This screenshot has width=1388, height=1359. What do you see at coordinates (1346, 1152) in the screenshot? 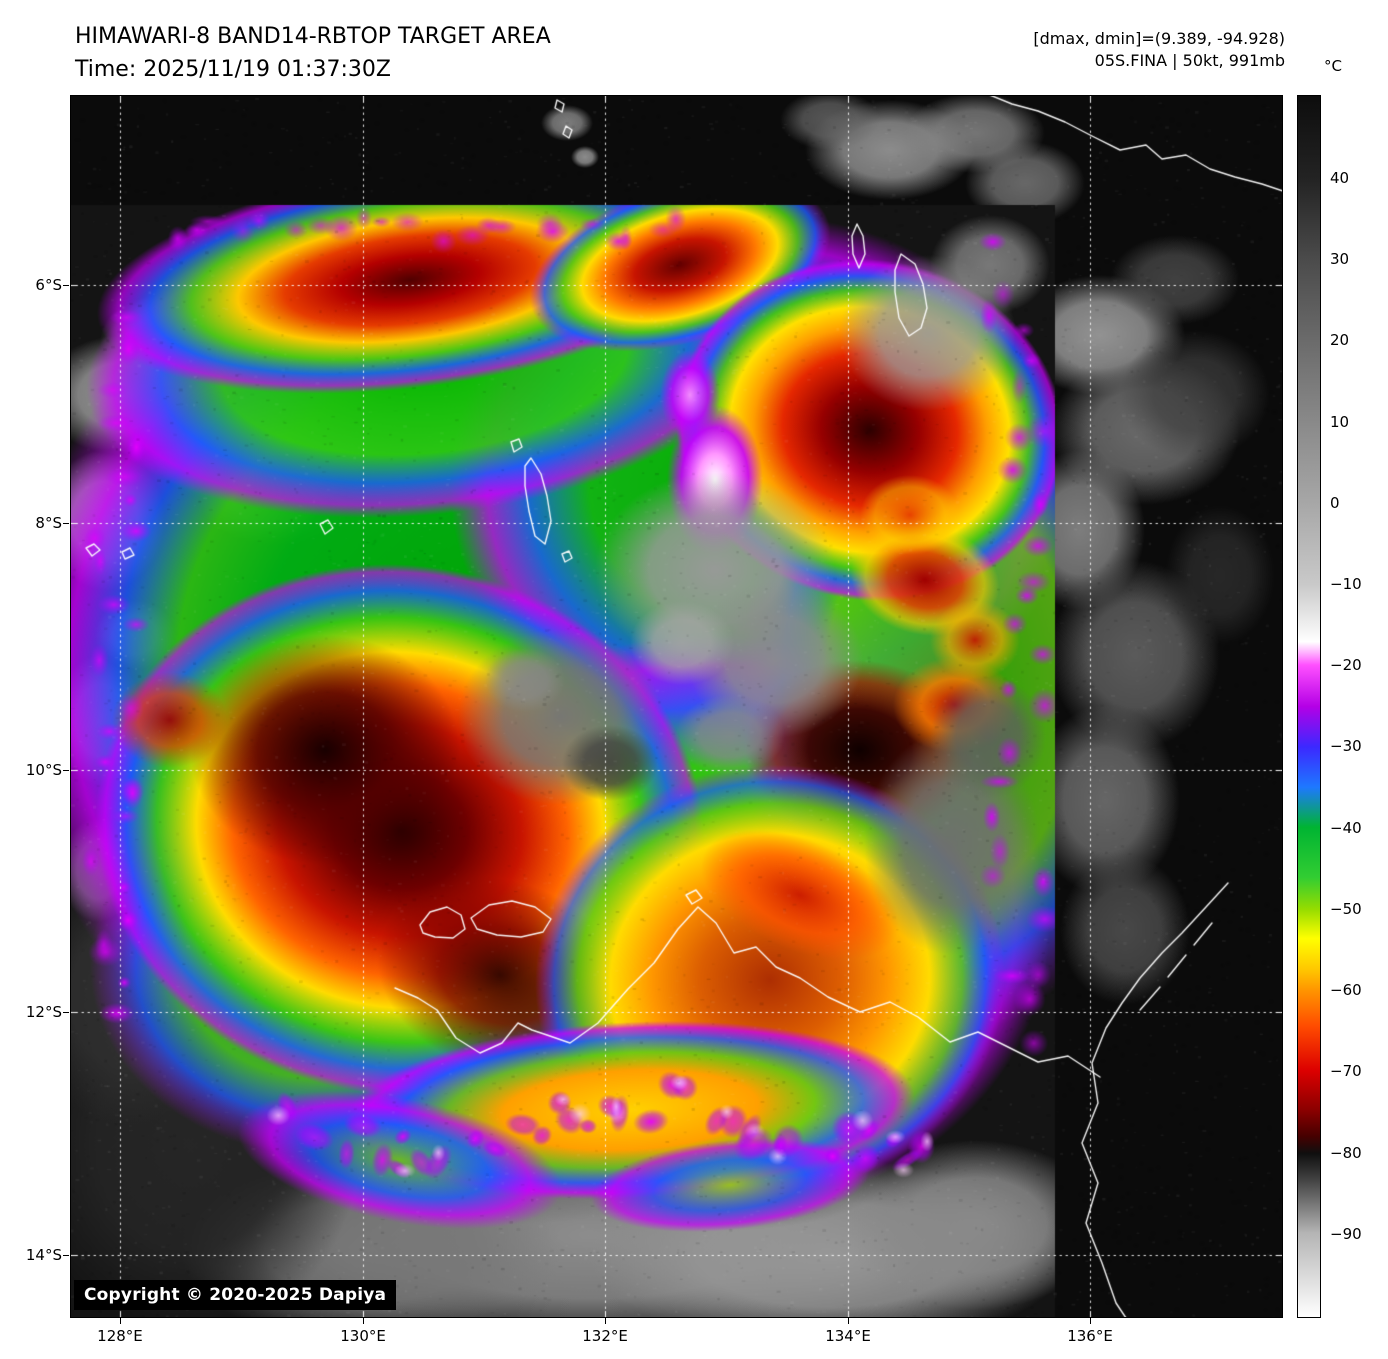
I see `colorbar-tick-label: −80` at bounding box center [1346, 1152].